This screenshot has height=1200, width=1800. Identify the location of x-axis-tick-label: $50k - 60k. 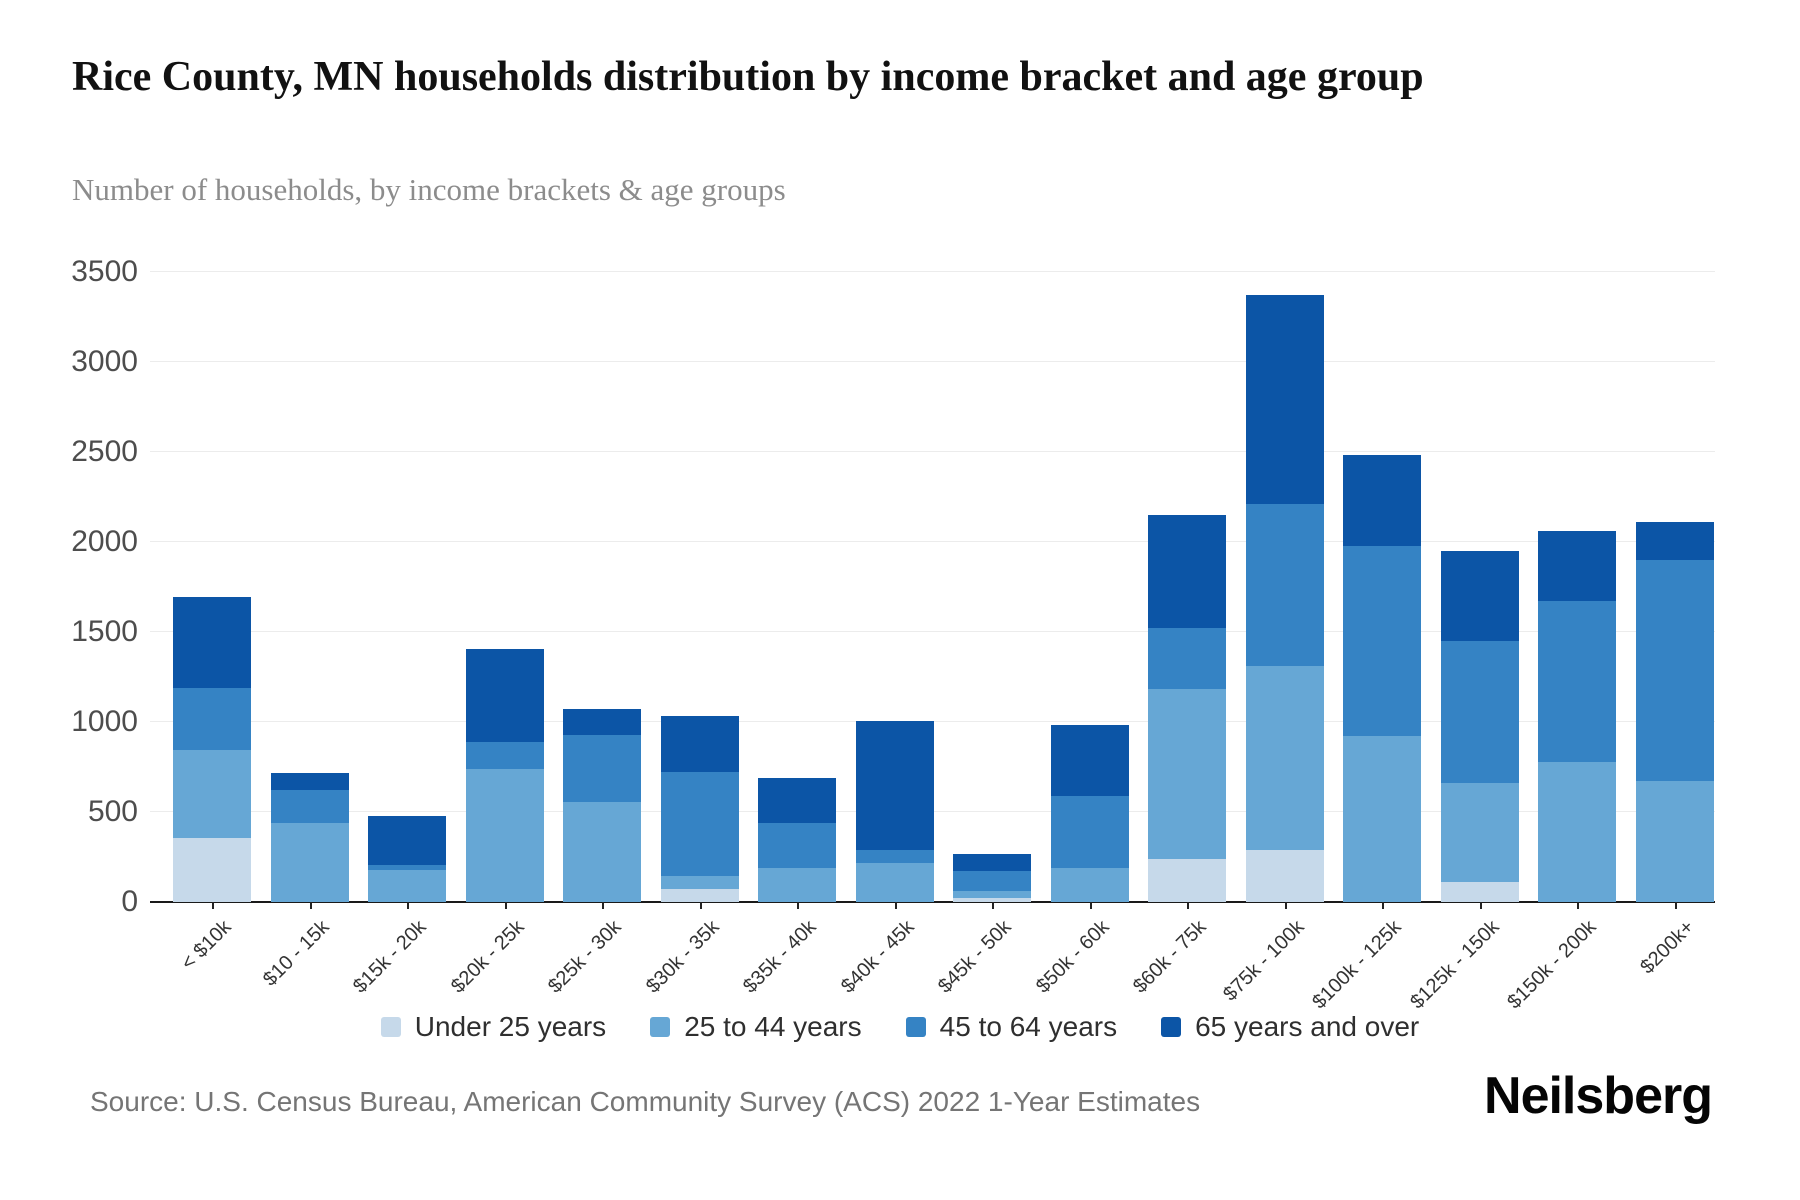
(1072, 957).